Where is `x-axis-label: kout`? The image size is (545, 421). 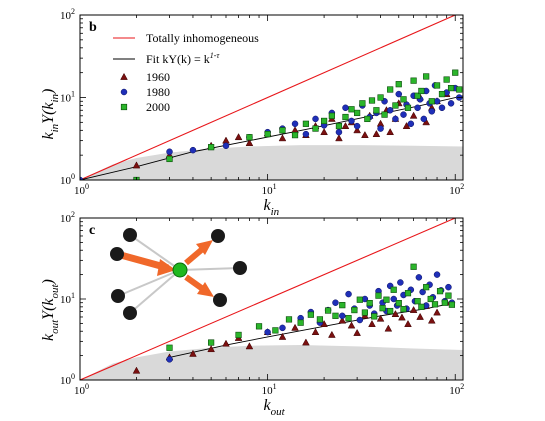
x-axis-label: kout is located at coordinates (275, 407).